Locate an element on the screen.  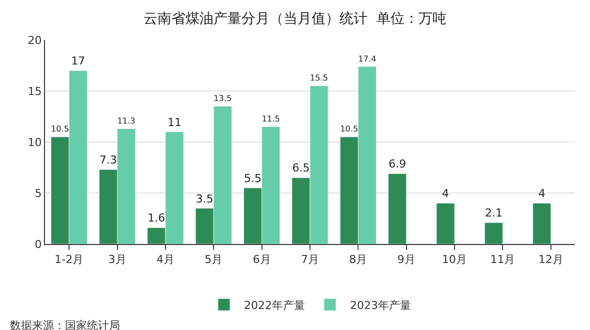
data-label: 6.9 is located at coordinates (397, 164).